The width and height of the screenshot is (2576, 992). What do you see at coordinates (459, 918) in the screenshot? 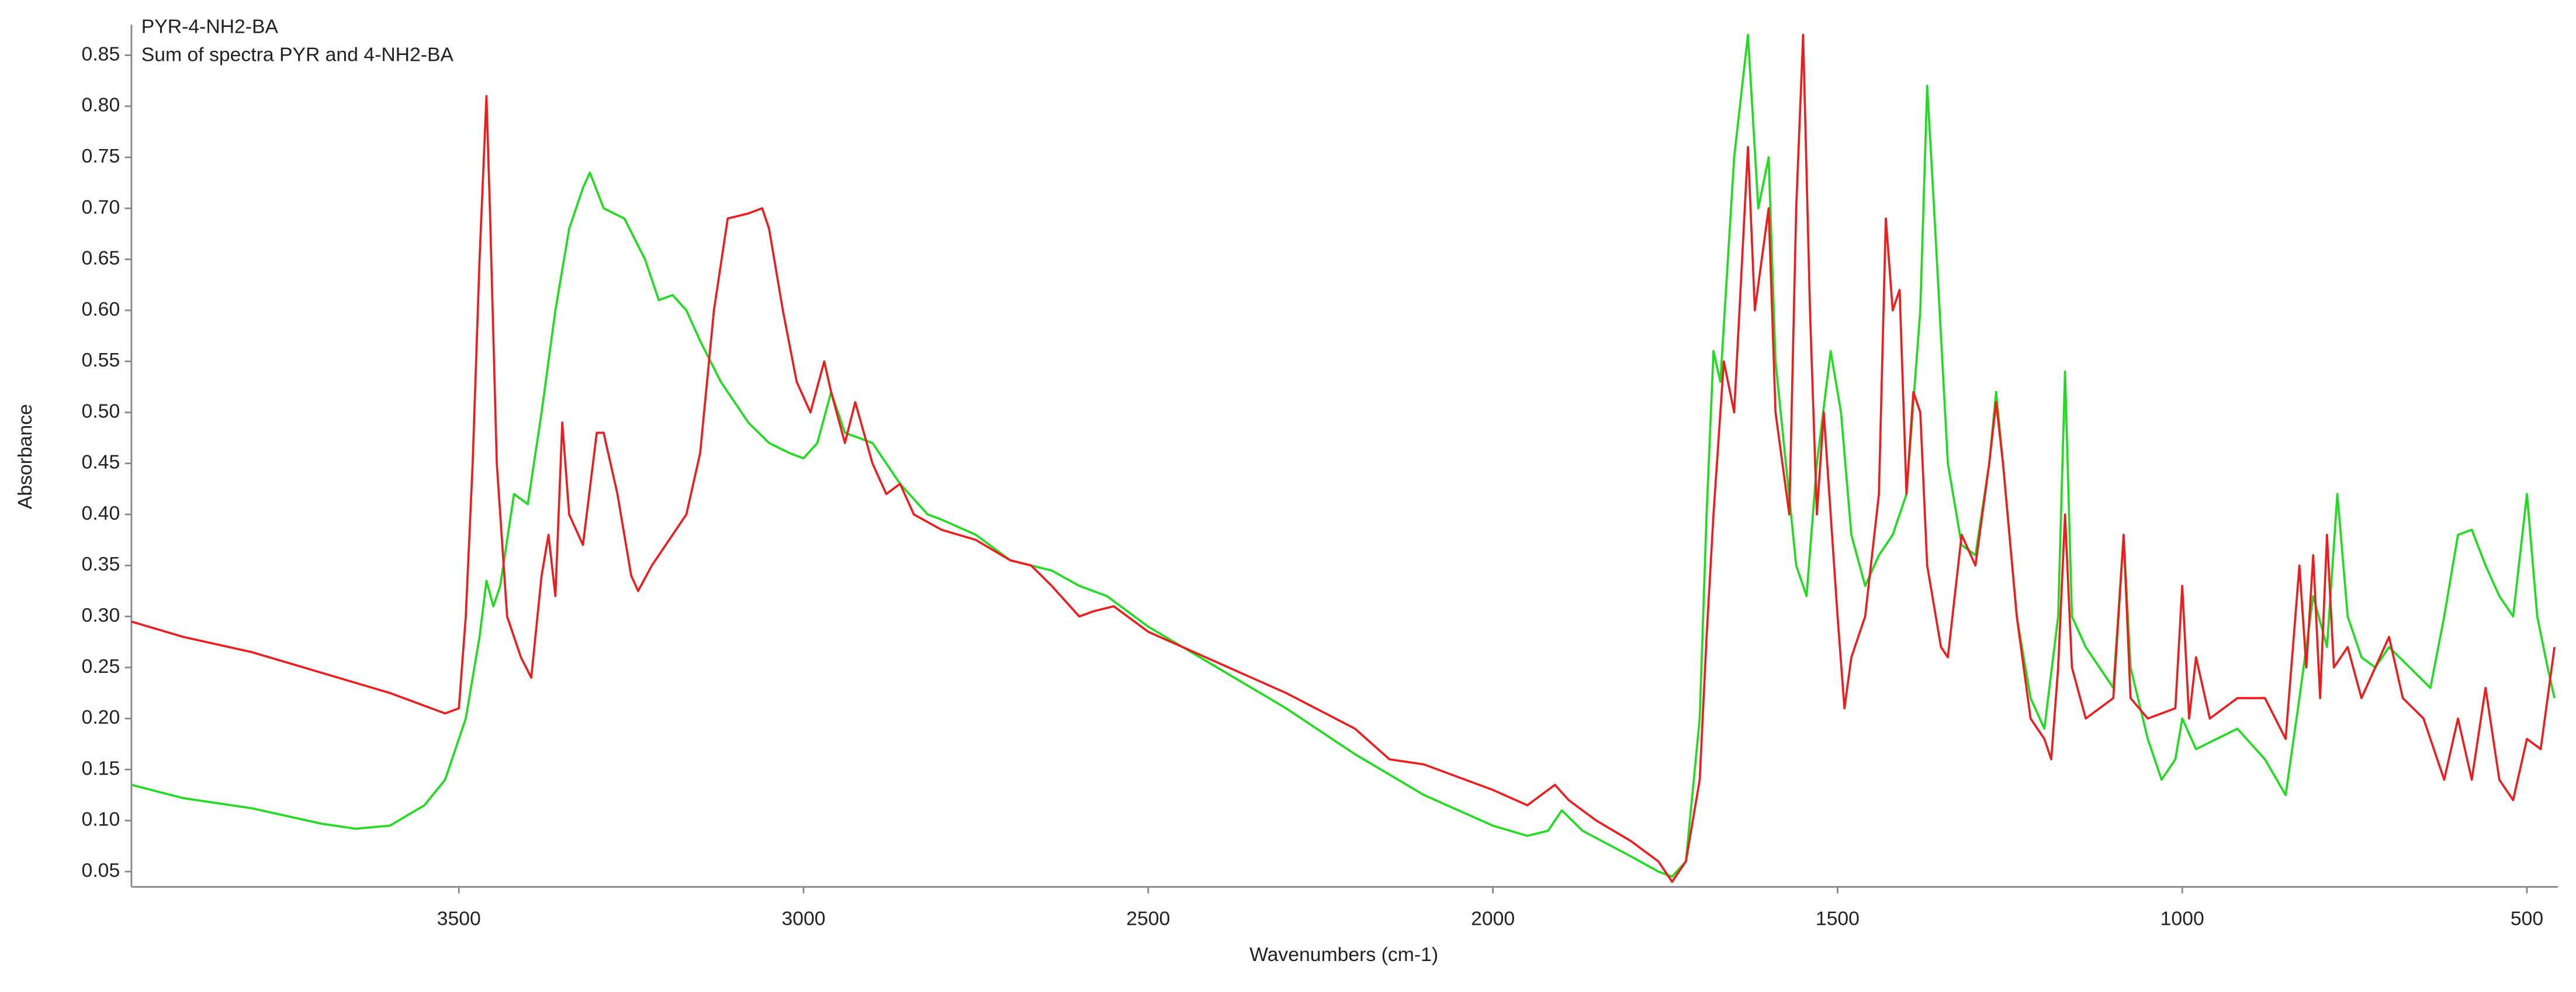
I see `x-tick-label: 3500` at bounding box center [459, 918].